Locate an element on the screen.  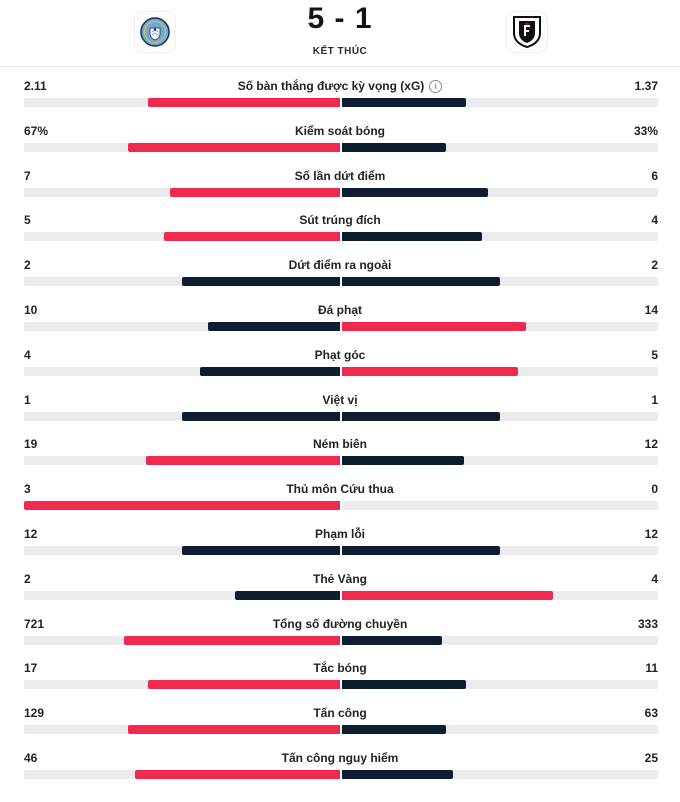
away-stat-value: 4 is located at coordinates (654, 578).